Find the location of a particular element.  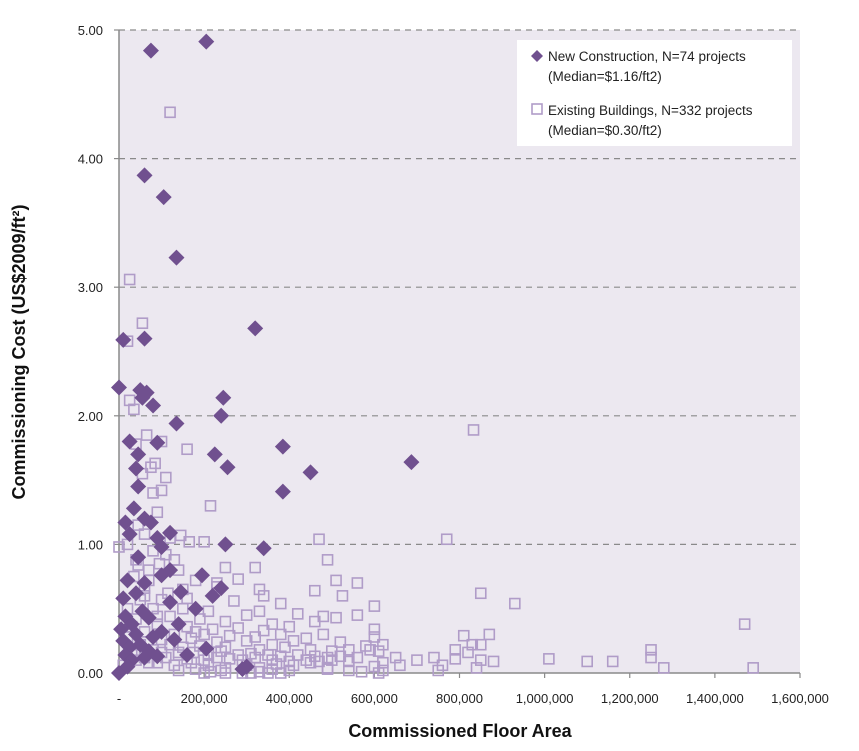

y-axis-title: Commissioning Cost (US$2009/ft²) is located at coordinates (19, 351).